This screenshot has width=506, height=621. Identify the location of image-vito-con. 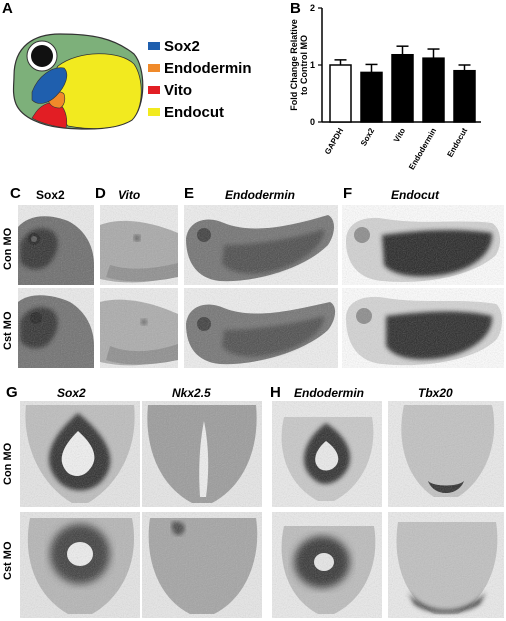
(139, 245).